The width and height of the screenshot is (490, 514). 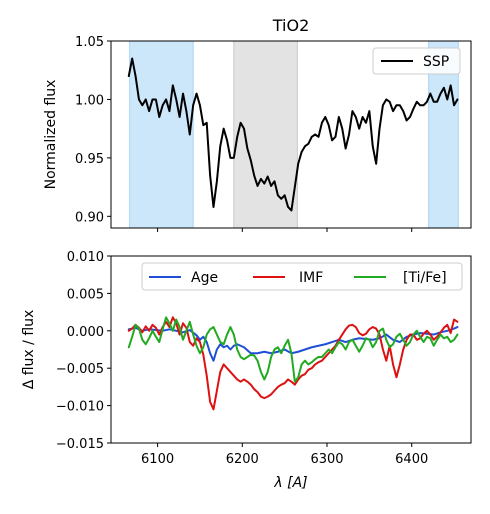 What do you see at coordinates (85, 332) in the screenshot?
I see `y-tick-label: 0.000` at bounding box center [85, 332].